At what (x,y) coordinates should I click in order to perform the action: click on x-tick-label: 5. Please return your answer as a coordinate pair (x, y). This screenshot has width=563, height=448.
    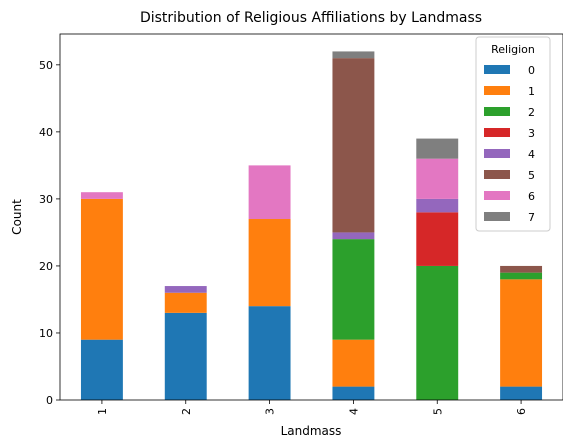
    Looking at the image, I should click on (437, 411).